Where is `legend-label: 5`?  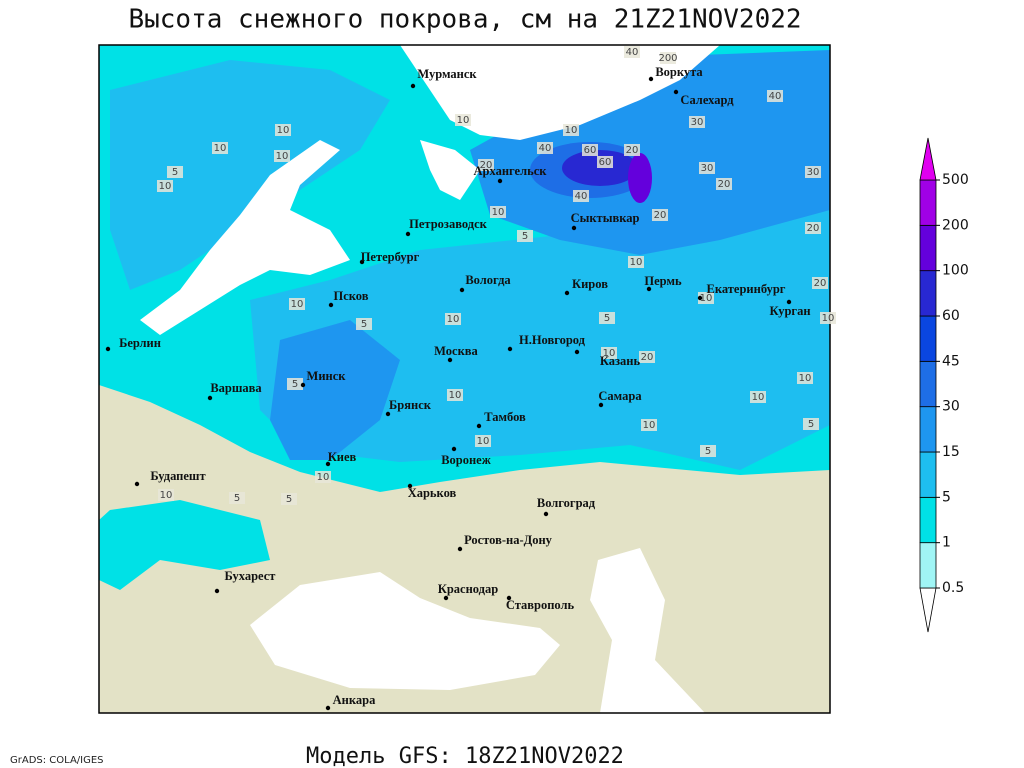
legend-label: 5 is located at coordinates (946, 497).